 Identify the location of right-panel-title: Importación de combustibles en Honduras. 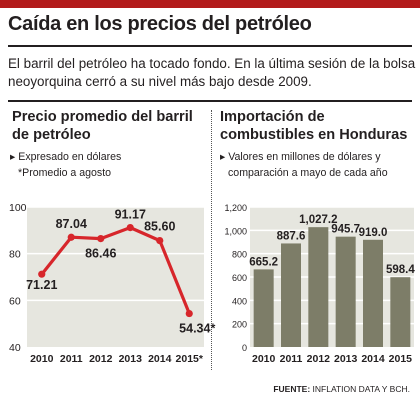
(314, 126).